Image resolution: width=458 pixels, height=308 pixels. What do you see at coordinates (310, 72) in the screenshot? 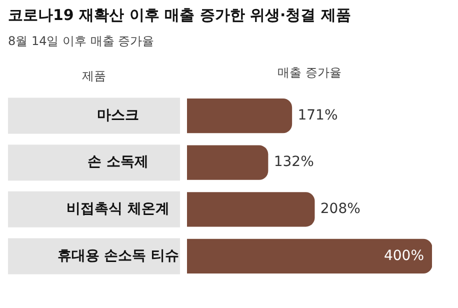
I see `x-axis-title: 매출 증가율` at bounding box center [310, 72].